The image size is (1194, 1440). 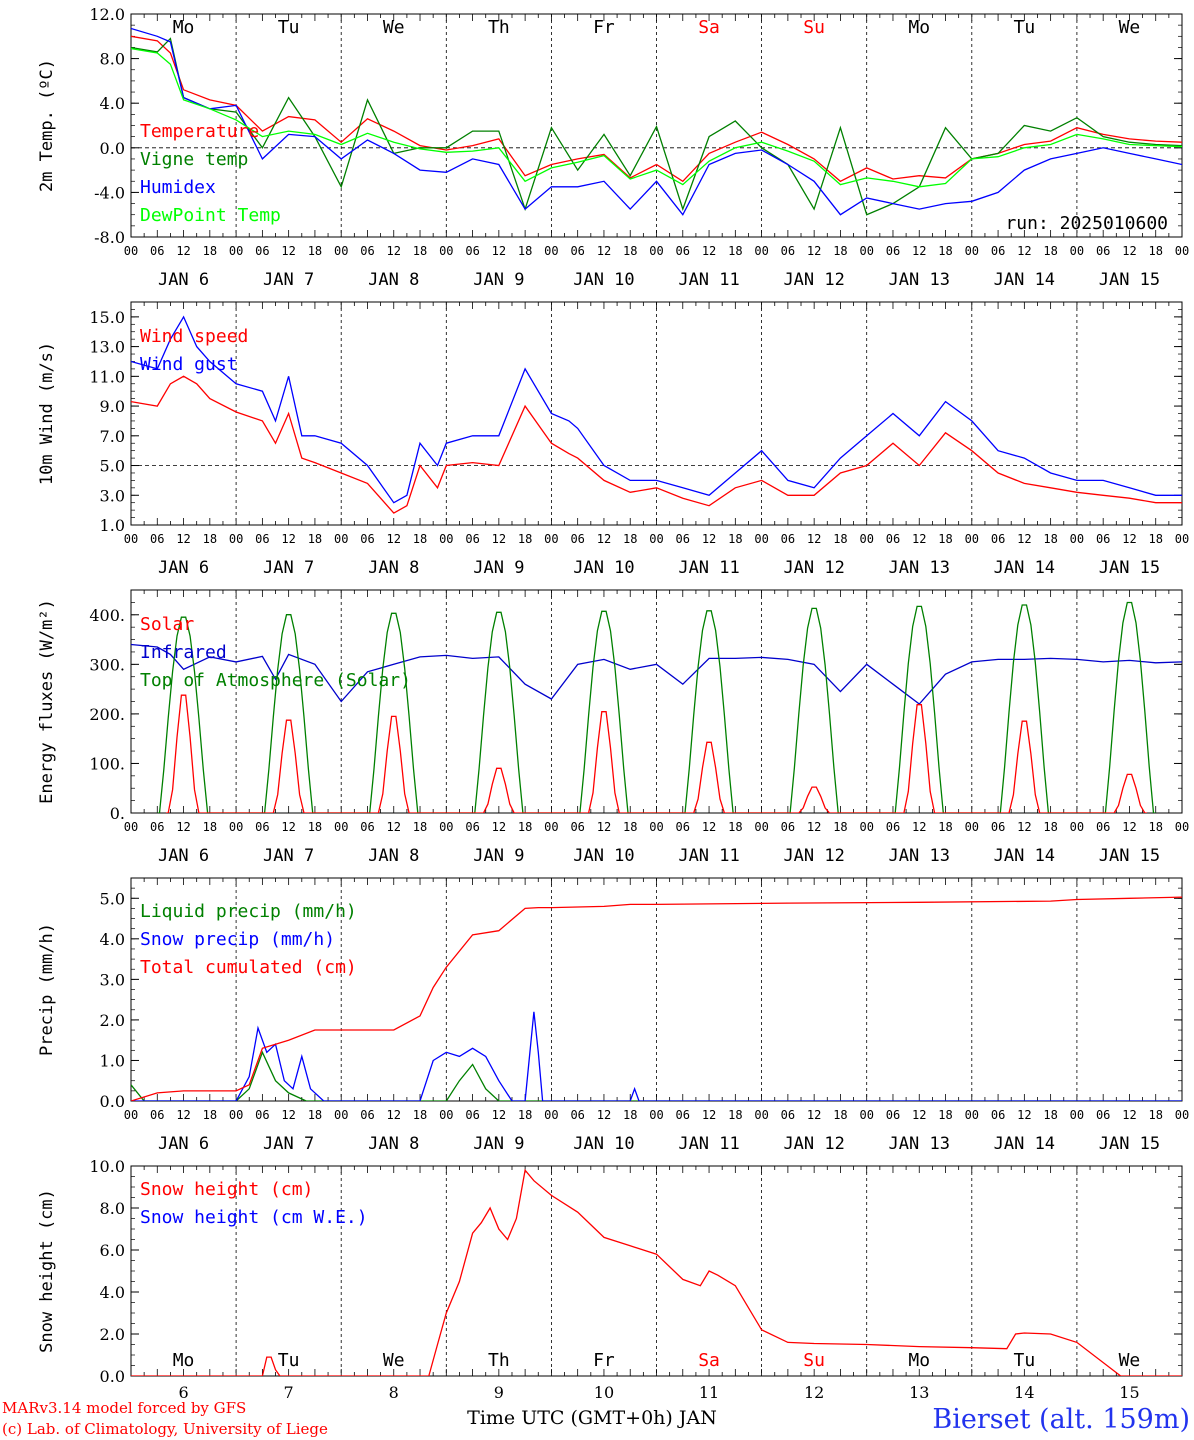 What do you see at coordinates (107, 376) in the screenshot?
I see `y-tick-label: 11.0` at bounding box center [107, 376].